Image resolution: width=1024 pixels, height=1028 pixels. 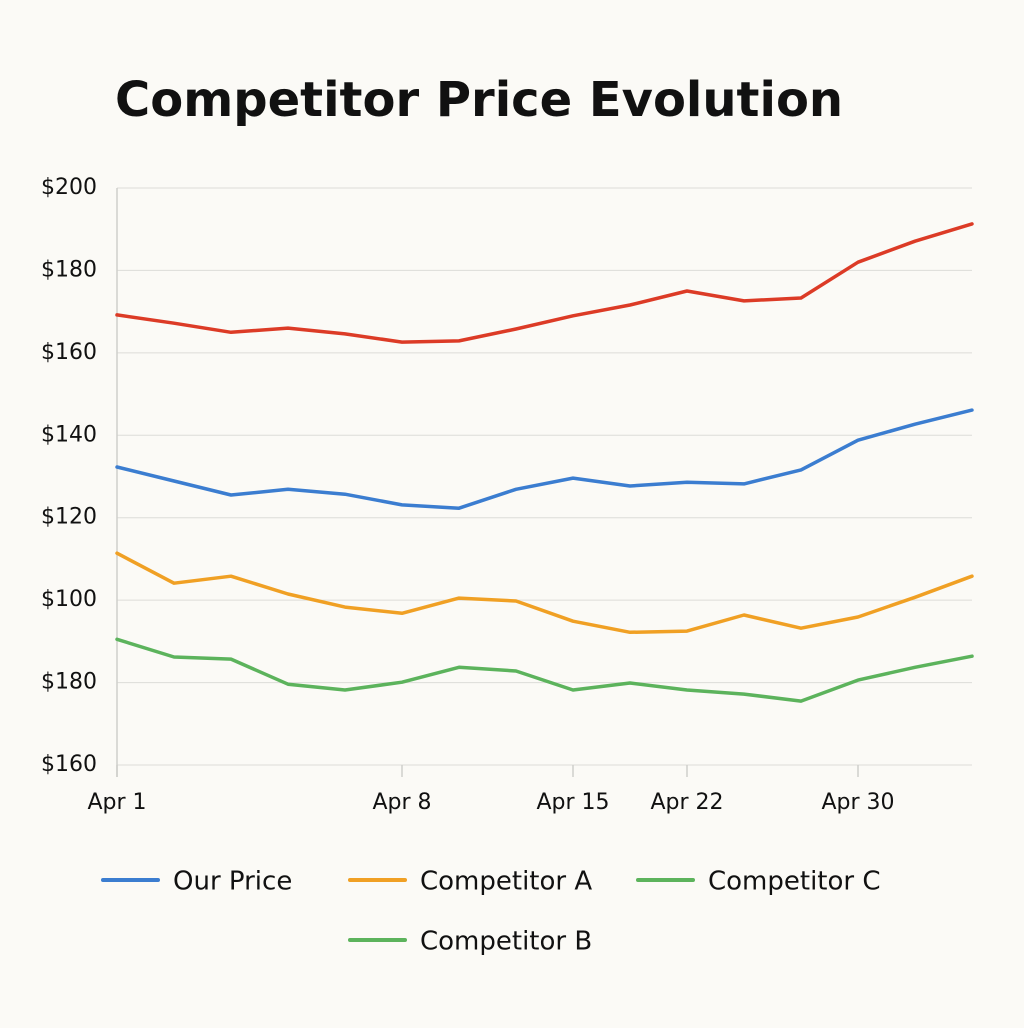 I want to click on y-tick-label: $100, so click(x=69, y=599).